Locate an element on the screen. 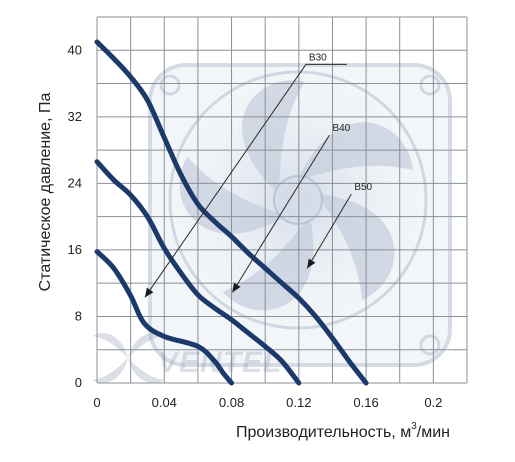 This screenshot has height=462, width=515. curve-b30 is located at coordinates (164, 317).